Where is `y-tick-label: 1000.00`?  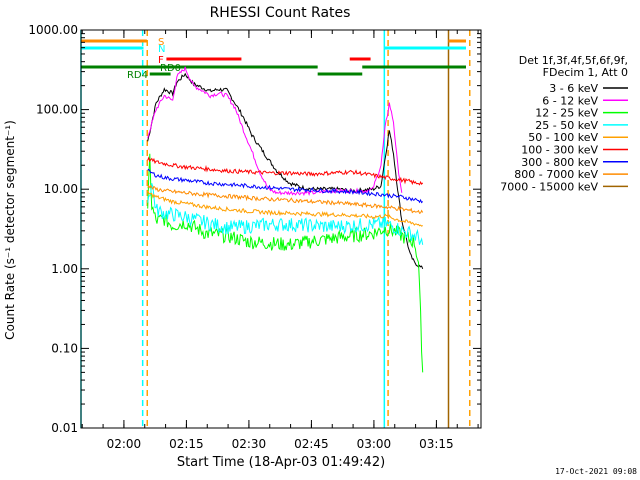 y-tick-label: 1000.00 is located at coordinates (53, 30).